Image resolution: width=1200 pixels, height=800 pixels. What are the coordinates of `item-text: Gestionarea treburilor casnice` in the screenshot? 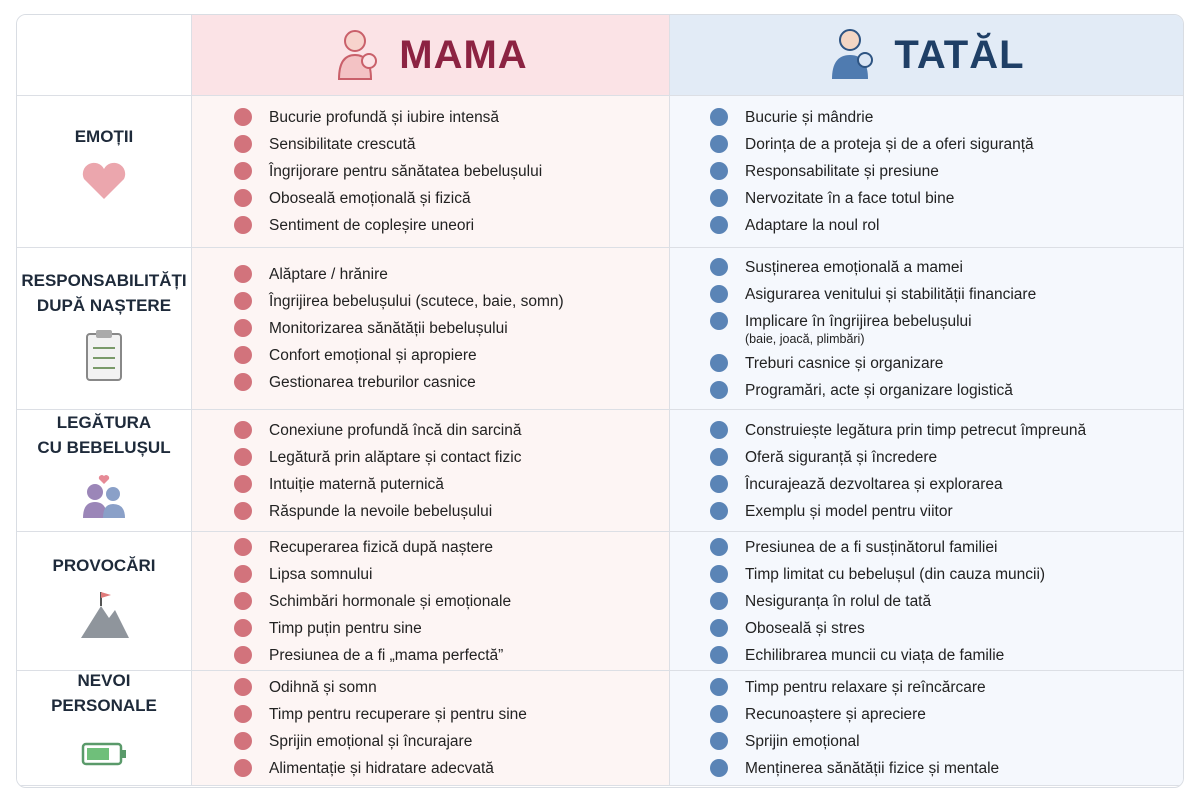 It's located at (372, 382).